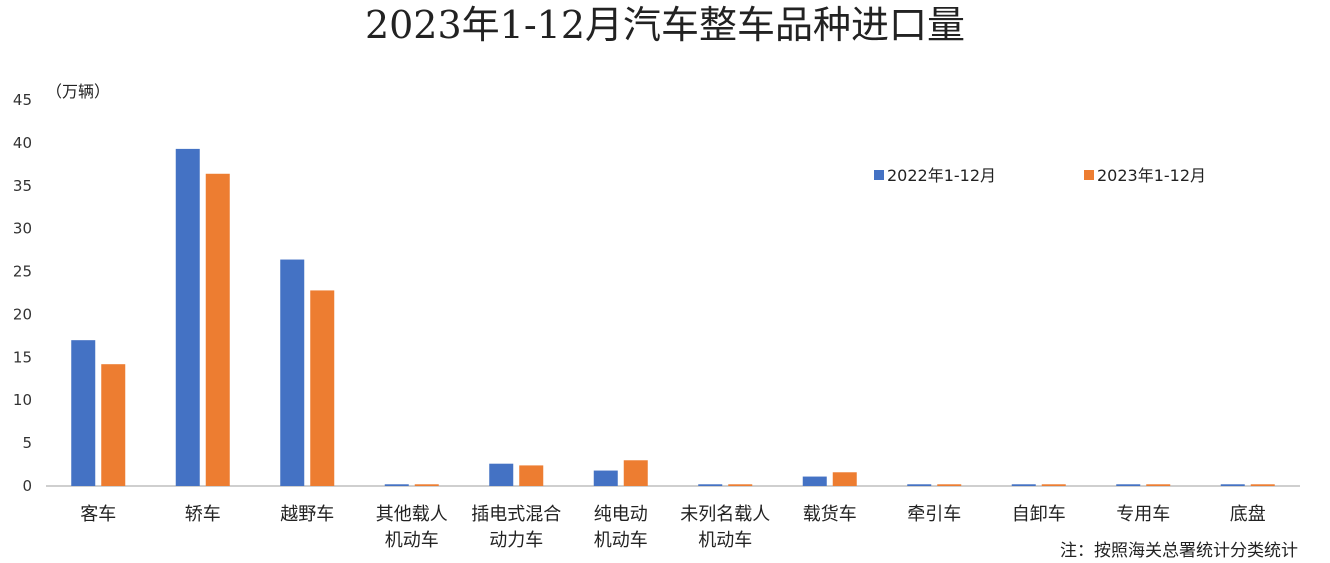  Describe the element at coordinates (1040, 175) in the screenshot. I see `legend: 2022年1-12月 2023年1-12月` at that location.